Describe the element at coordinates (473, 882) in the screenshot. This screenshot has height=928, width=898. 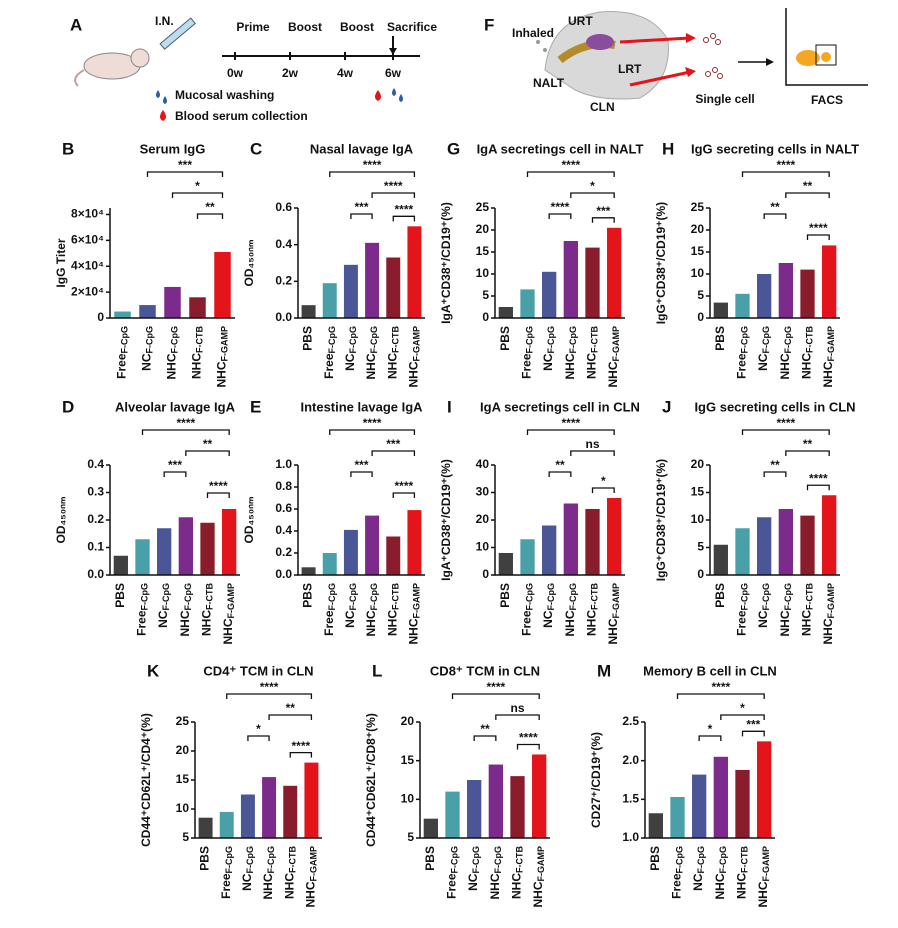
I see `category-name: NC` at that location.